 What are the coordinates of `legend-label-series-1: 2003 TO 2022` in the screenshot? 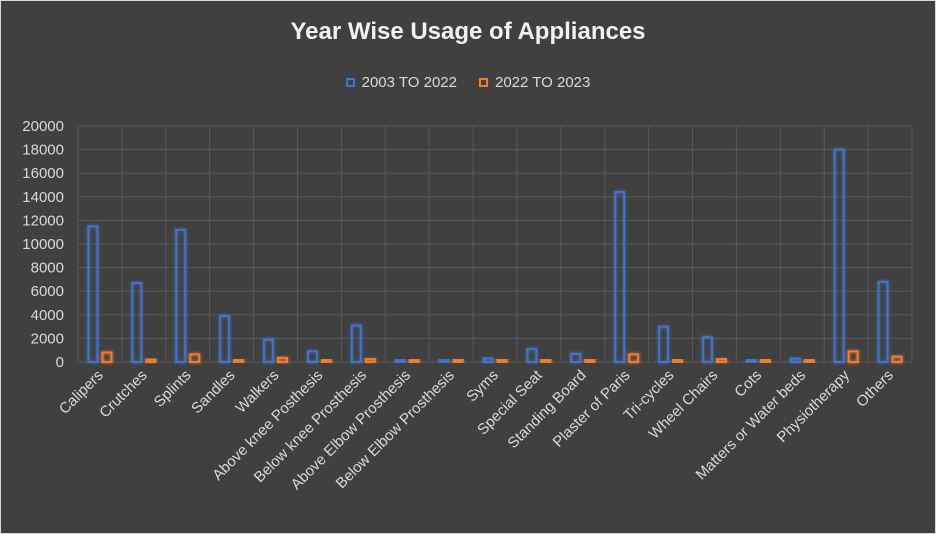 It's located at (409, 82).